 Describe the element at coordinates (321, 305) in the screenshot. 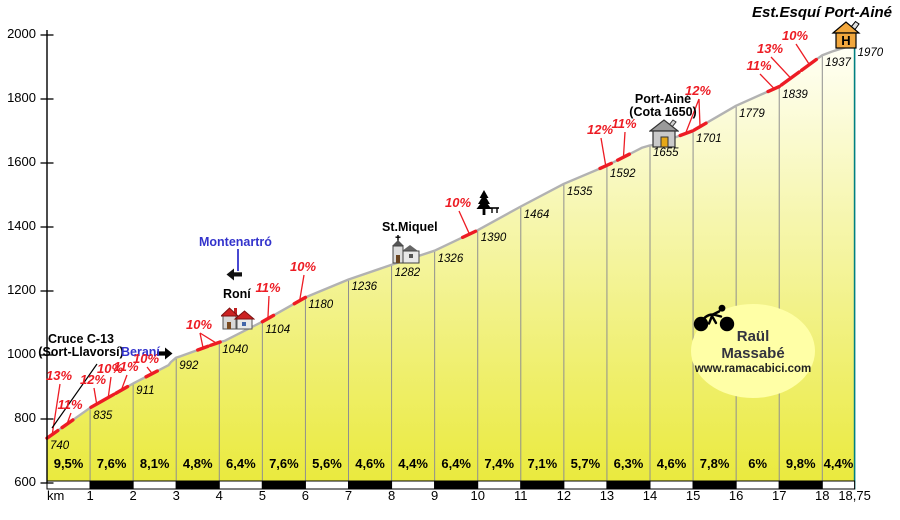

I see `elevation-label: 1180` at that location.